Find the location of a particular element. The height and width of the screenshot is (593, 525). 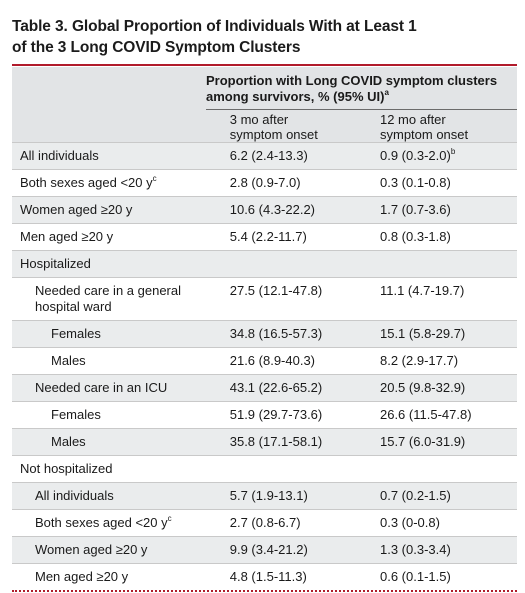

value-12mo: 0.8 (0.3-1.8) is located at coordinates (448, 237).